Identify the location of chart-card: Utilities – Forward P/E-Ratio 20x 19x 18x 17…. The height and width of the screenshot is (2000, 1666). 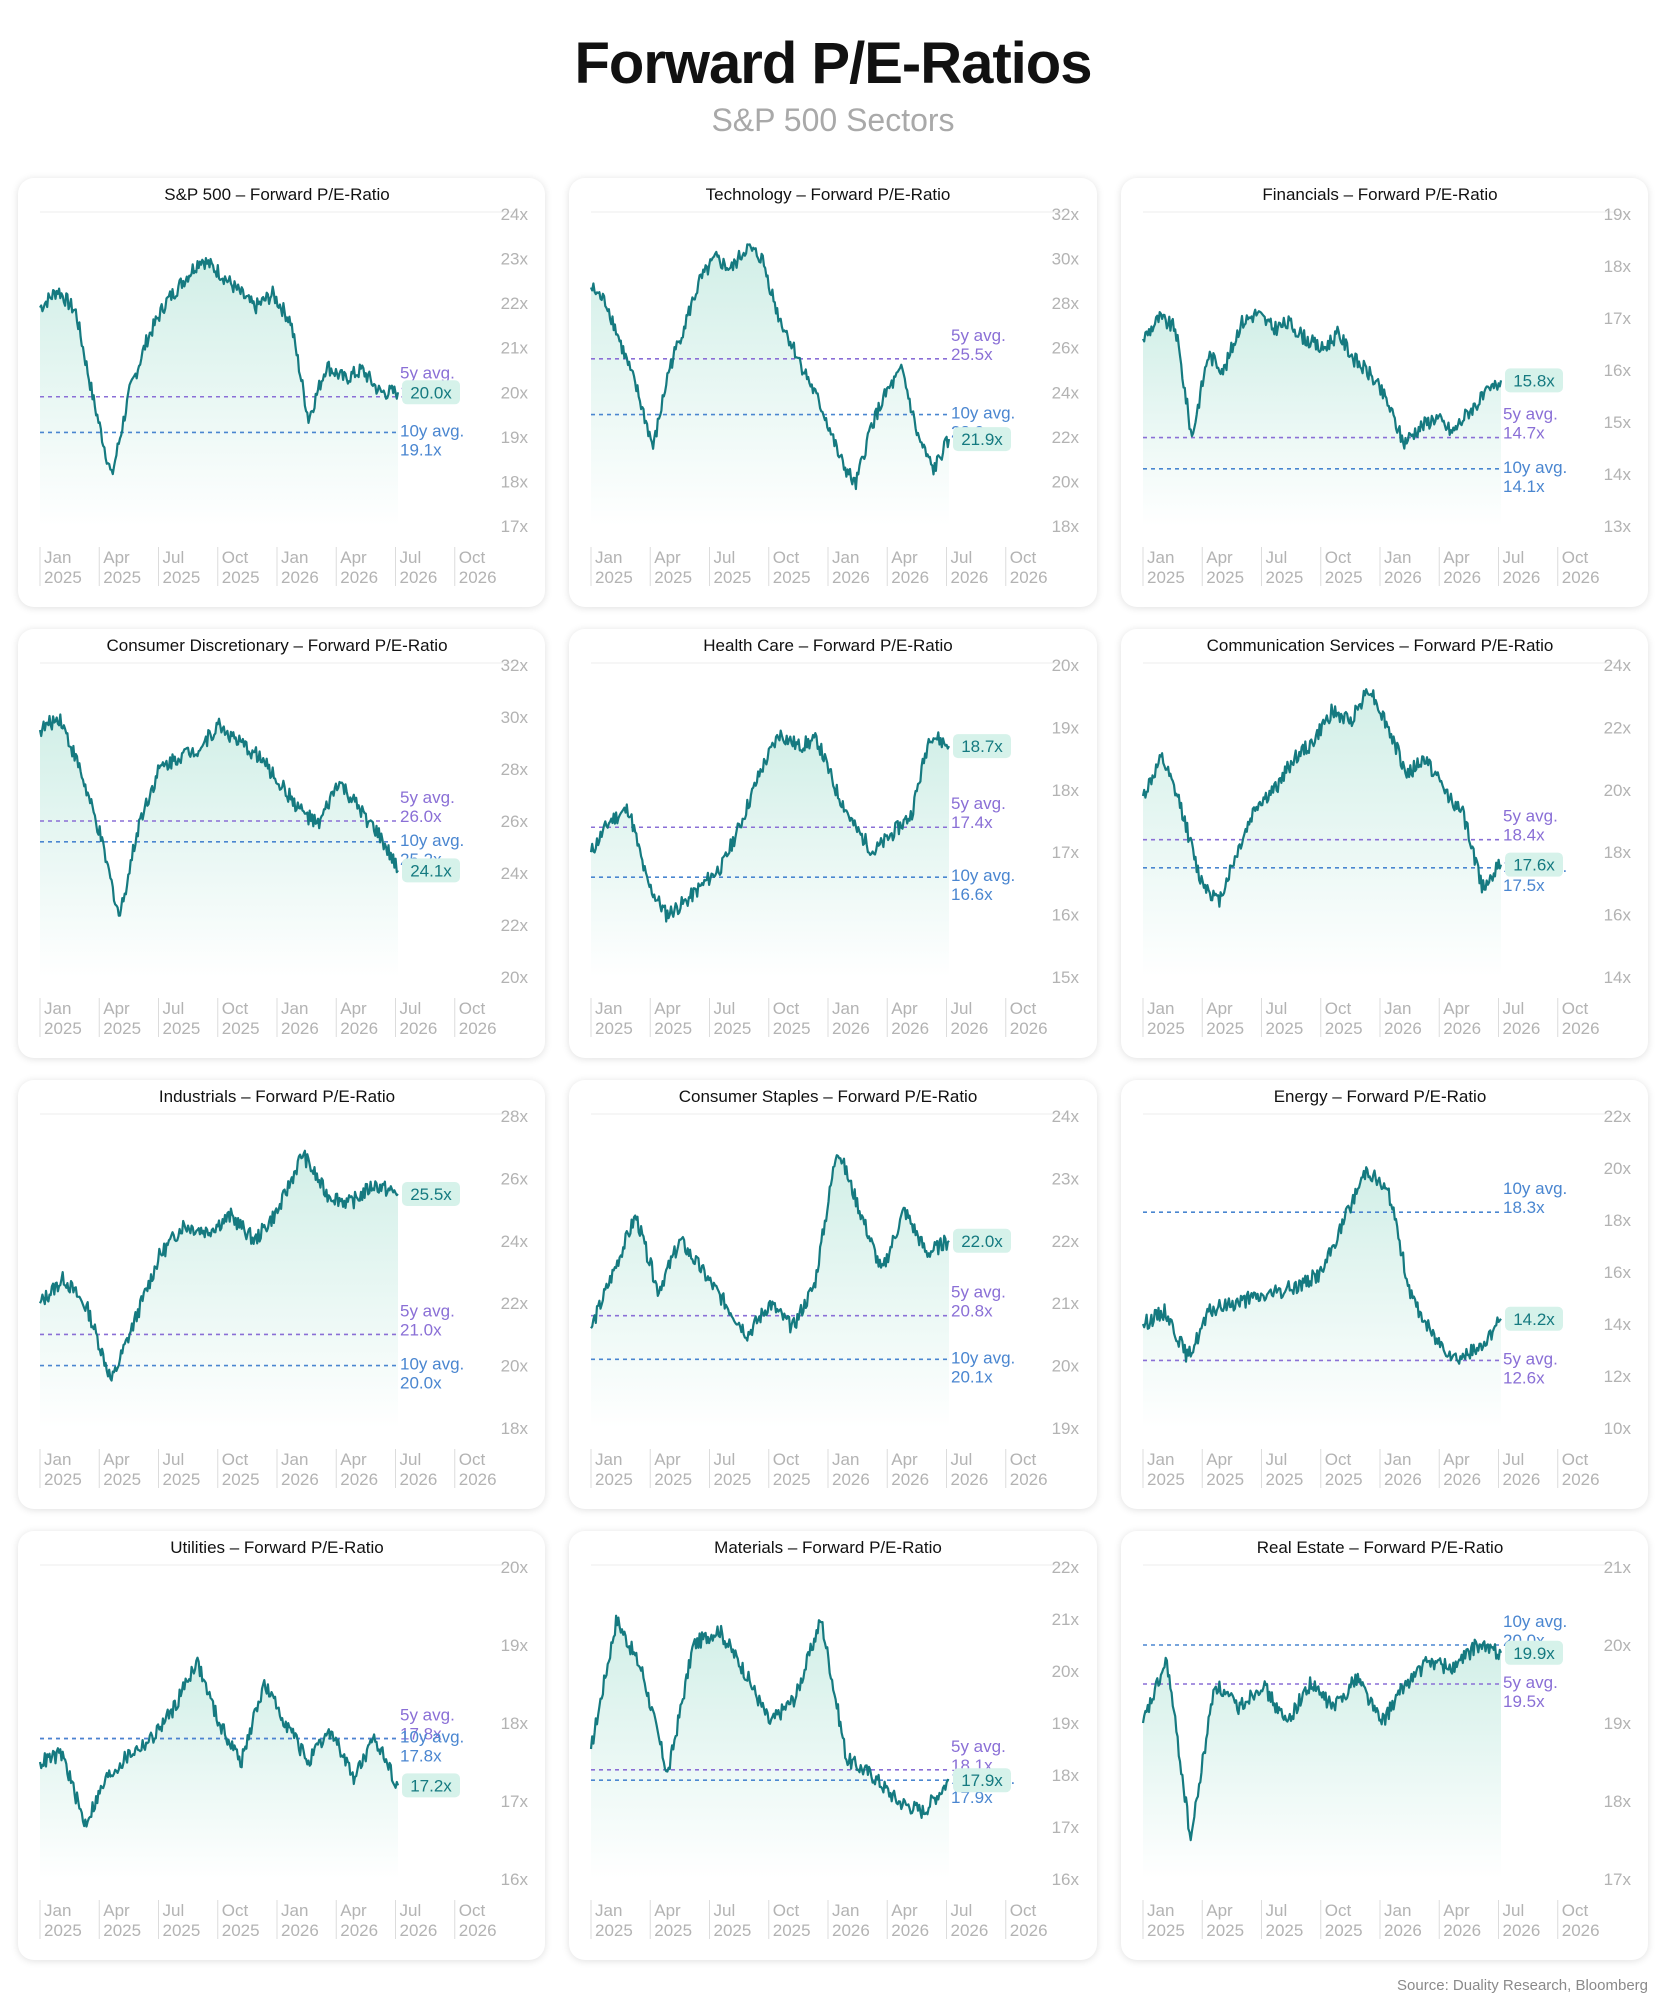
(282, 1745).